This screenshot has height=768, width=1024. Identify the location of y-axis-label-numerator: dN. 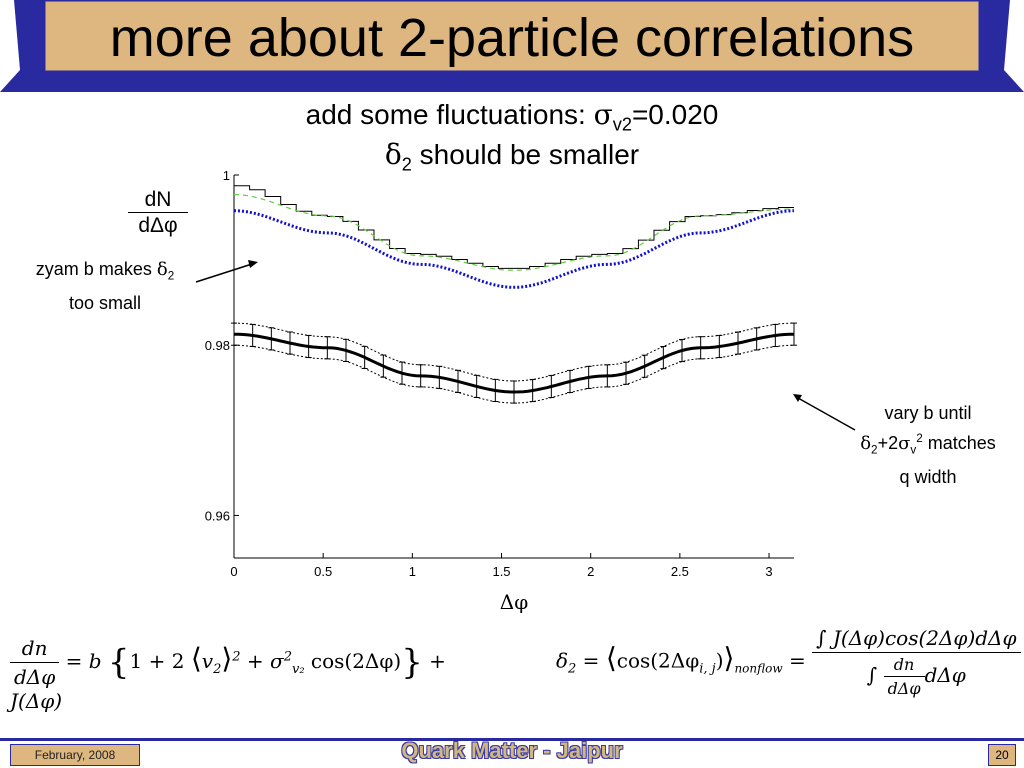
(158, 200).